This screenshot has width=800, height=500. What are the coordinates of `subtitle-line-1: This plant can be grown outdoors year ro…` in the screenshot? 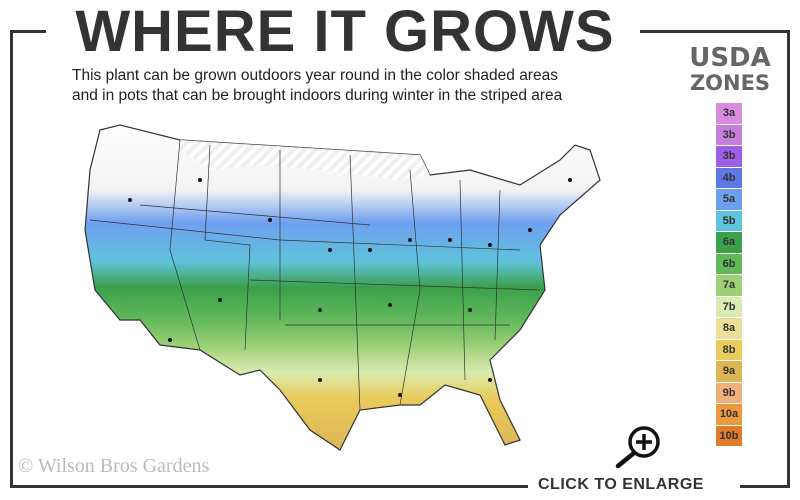 It's located at (315, 75).